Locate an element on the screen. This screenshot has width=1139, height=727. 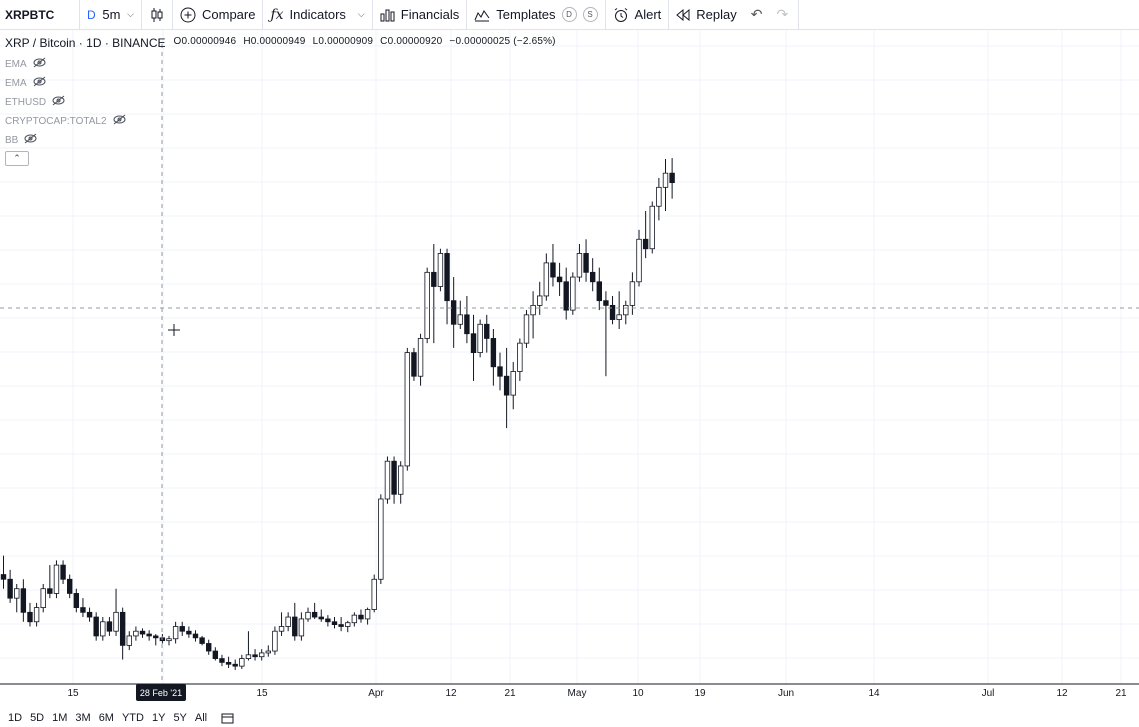
indicator-bb: BB is located at coordinates (21, 140).